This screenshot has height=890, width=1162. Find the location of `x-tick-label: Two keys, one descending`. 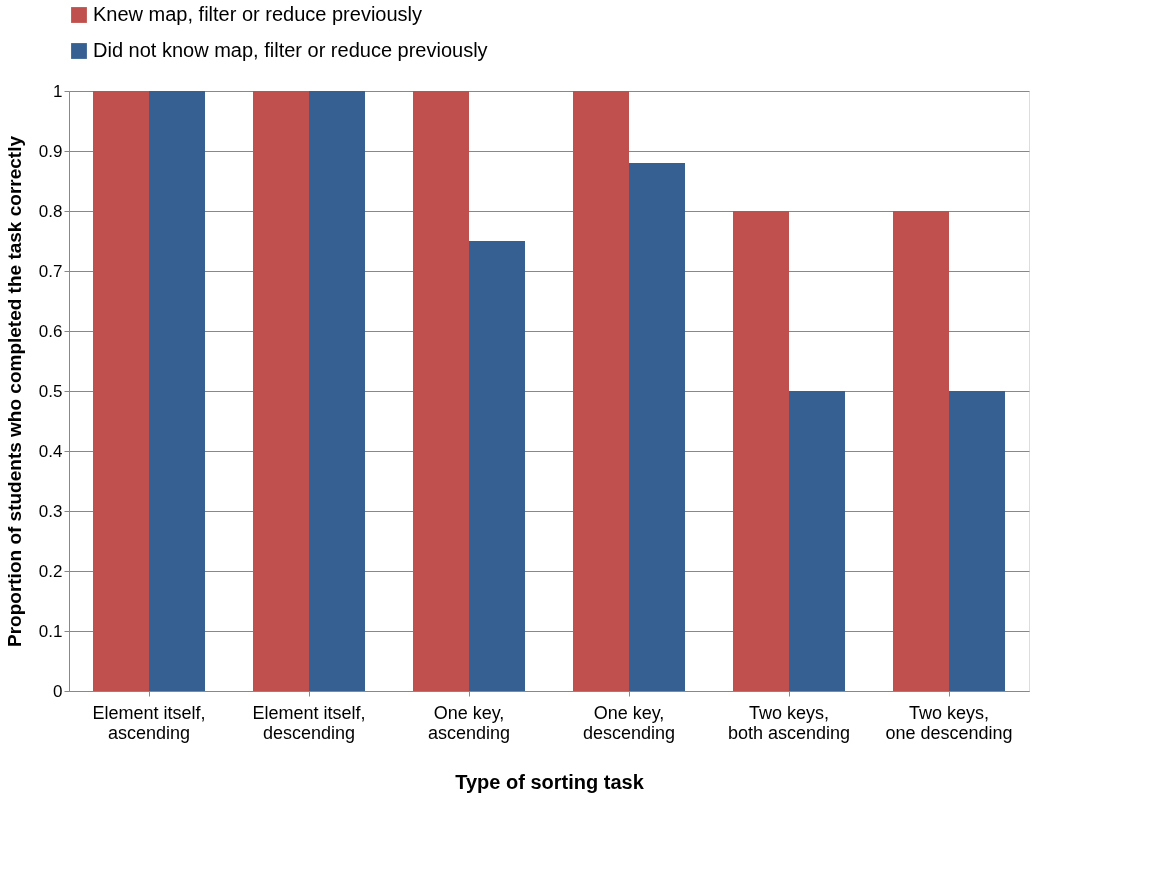

x-tick-label: Two keys, one descending is located at coordinates (949, 722).